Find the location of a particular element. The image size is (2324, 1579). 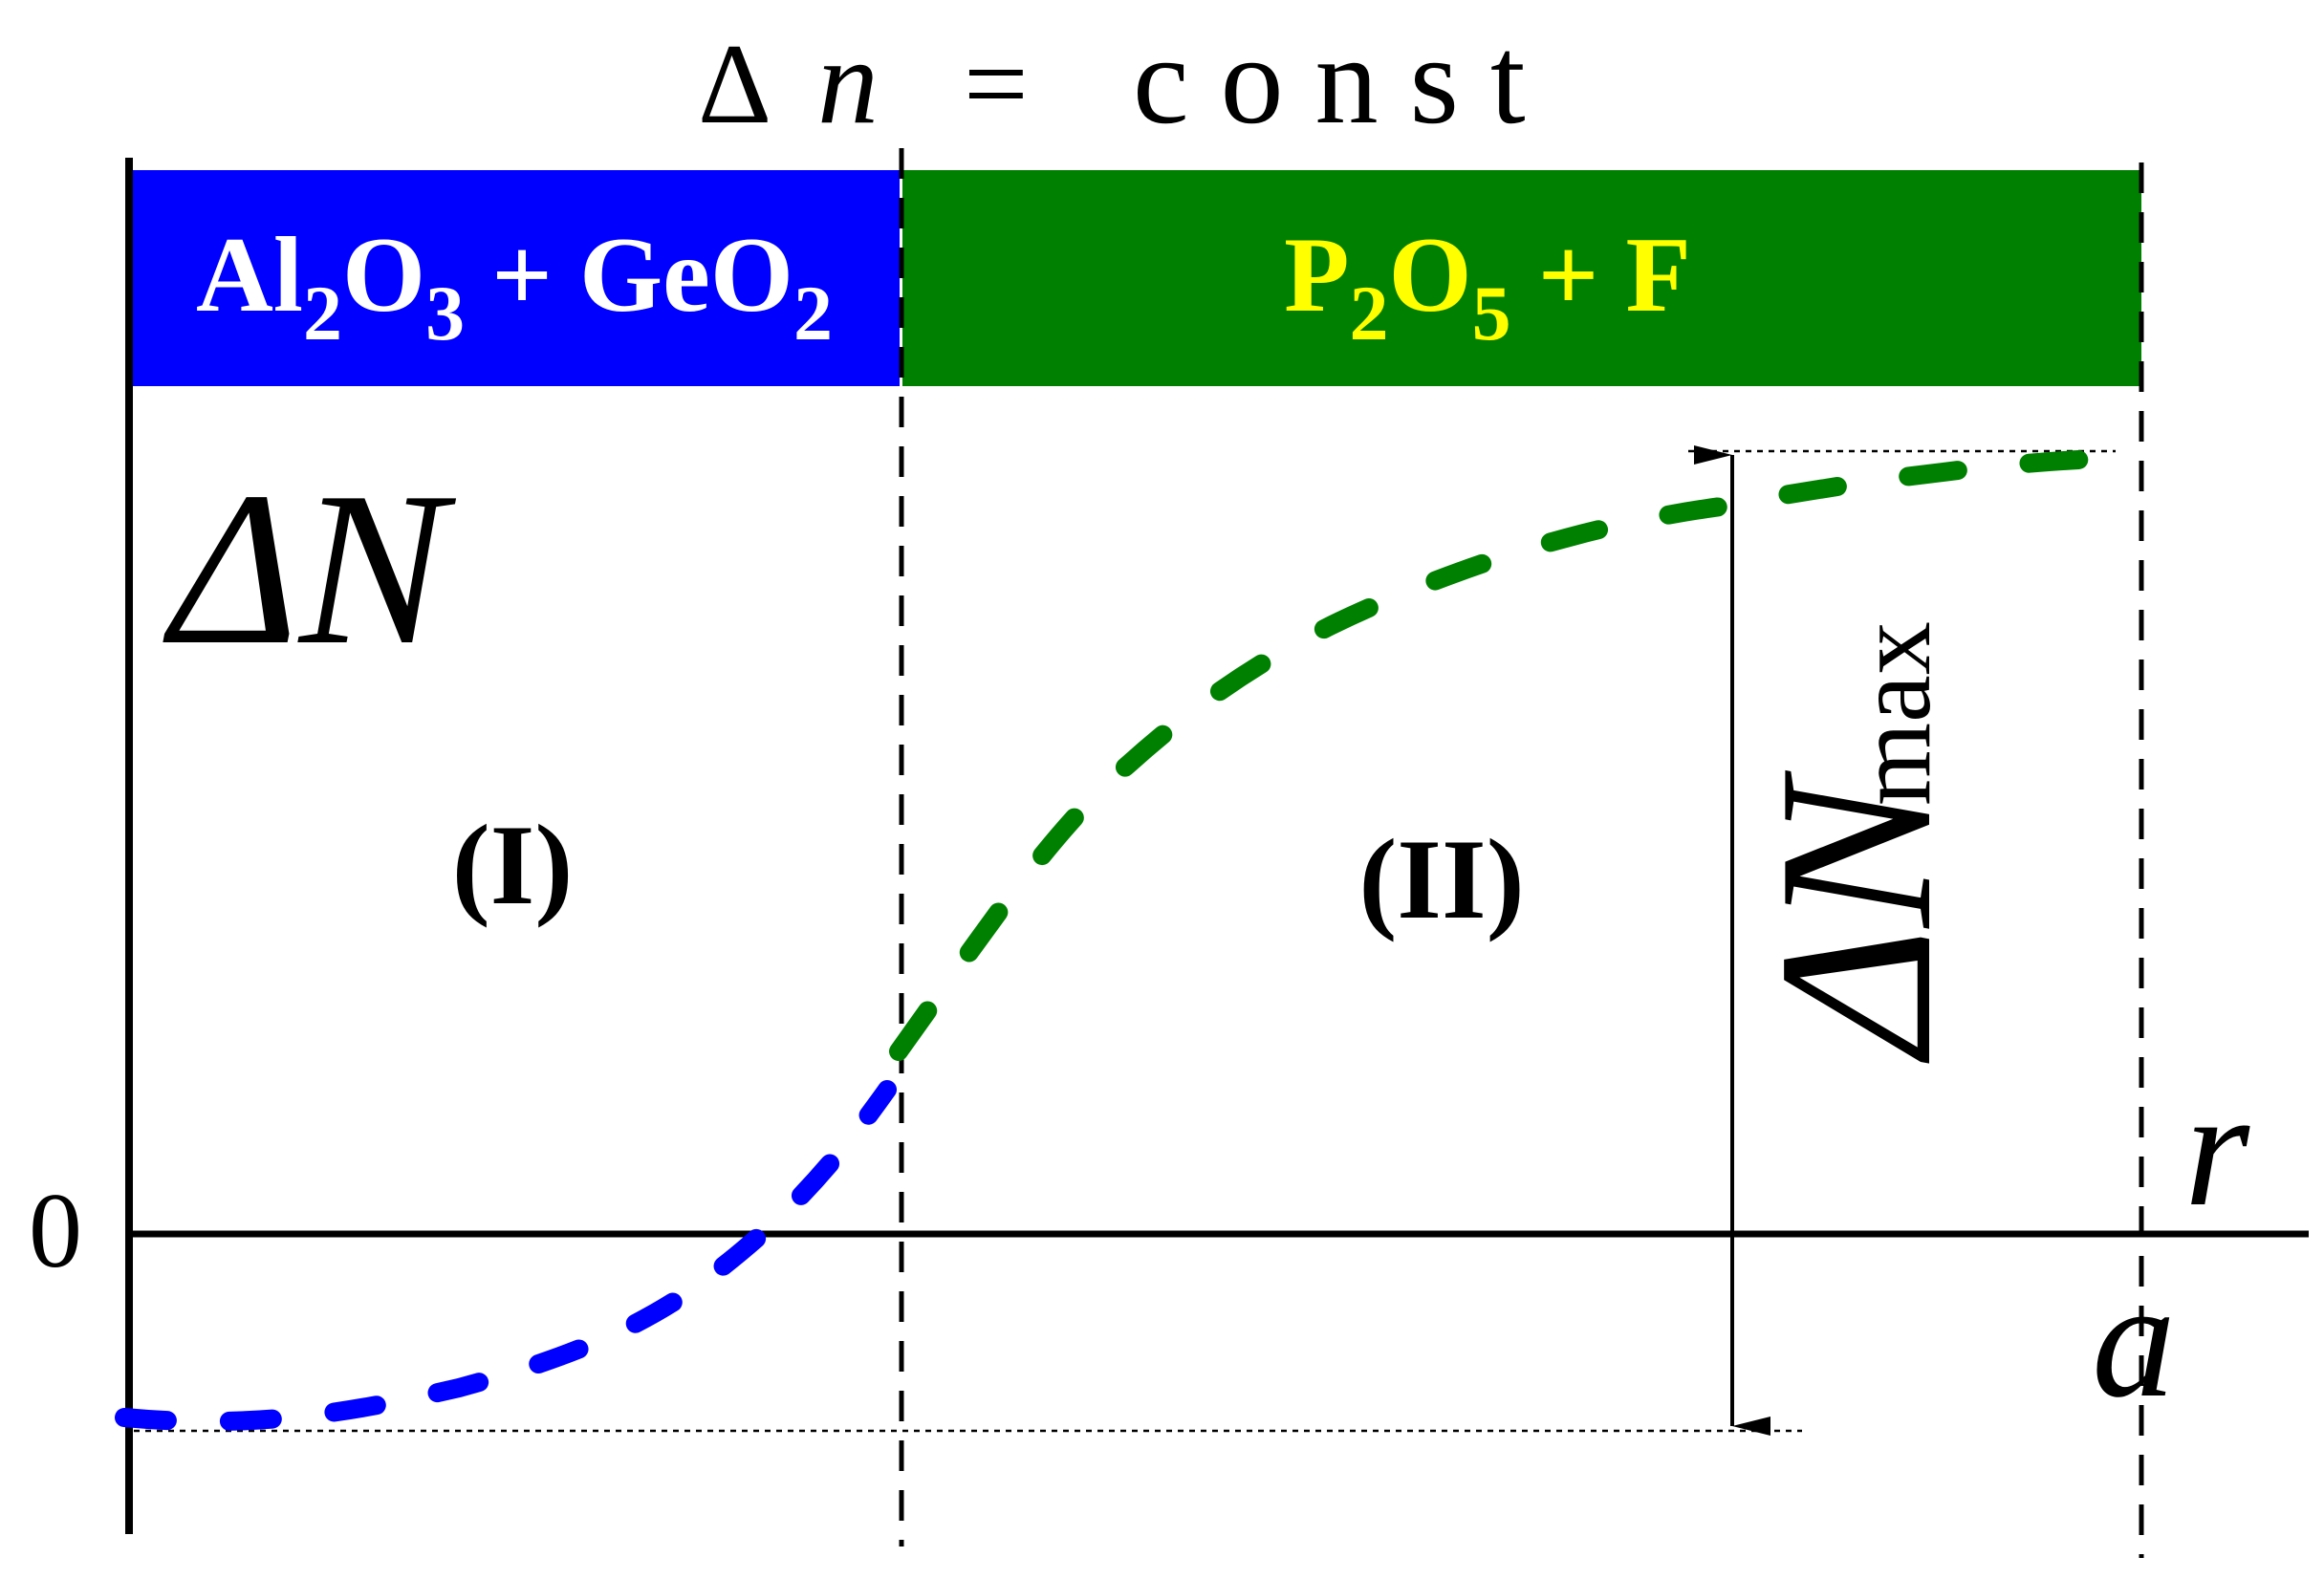

blue-dashed-curve is located at coordinates (506, 1256).